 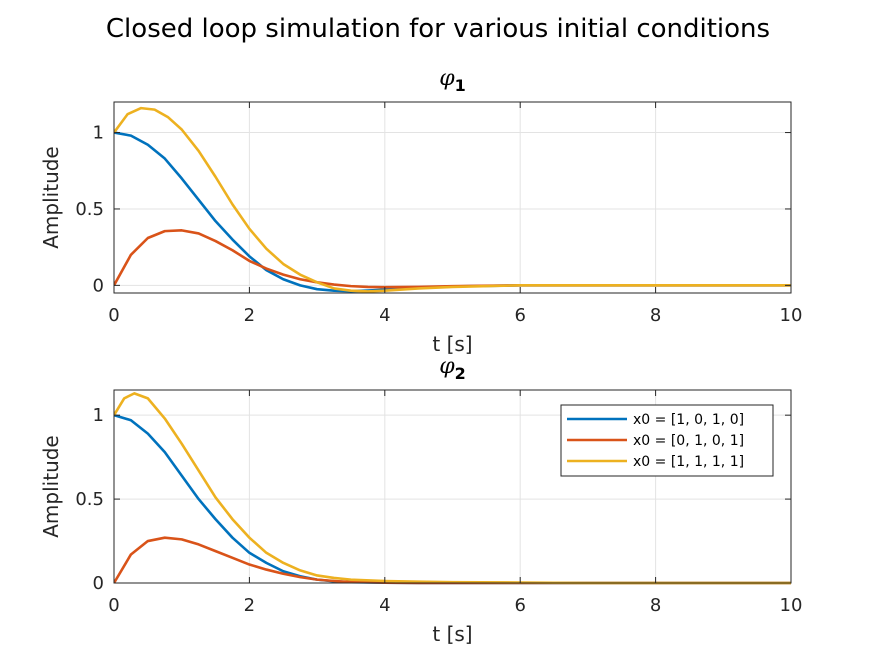 What do you see at coordinates (460, 85) in the screenshot?
I see `title-subscript: 1` at bounding box center [460, 85].